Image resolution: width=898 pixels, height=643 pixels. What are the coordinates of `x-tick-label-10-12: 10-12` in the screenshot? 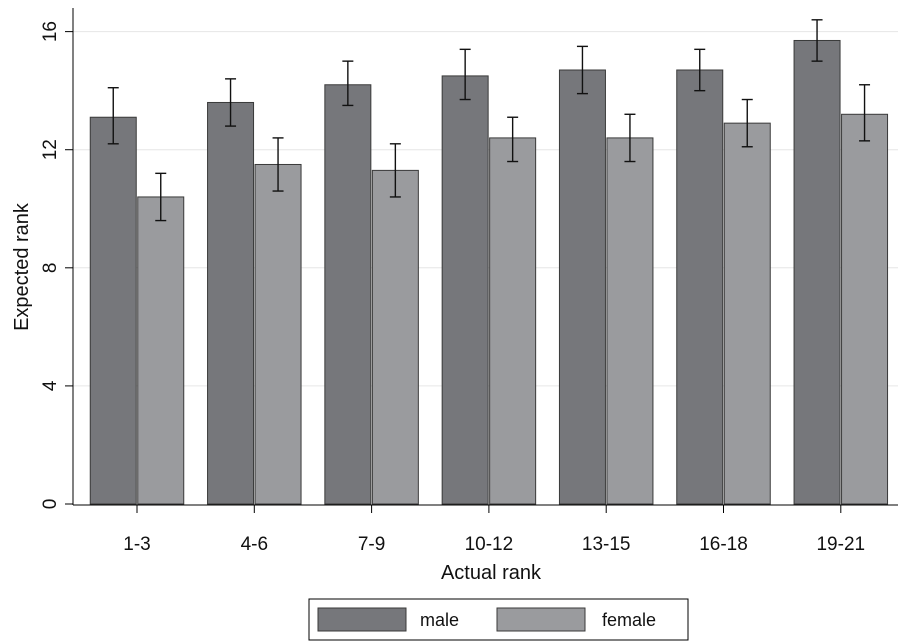 It's located at (489, 544).